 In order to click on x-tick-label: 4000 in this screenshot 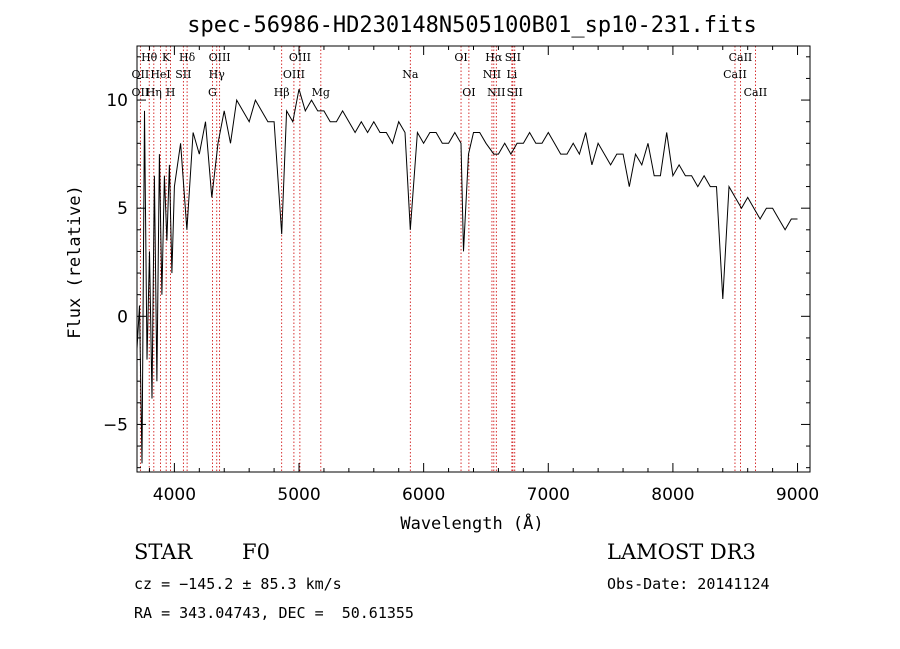, I will do `click(174, 495)`.